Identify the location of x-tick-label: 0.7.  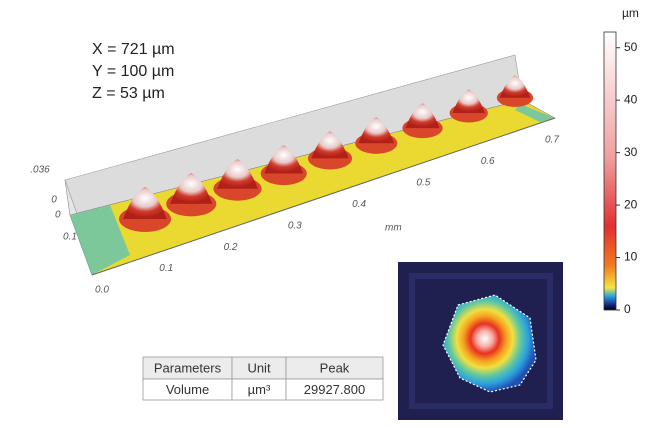
(552, 140).